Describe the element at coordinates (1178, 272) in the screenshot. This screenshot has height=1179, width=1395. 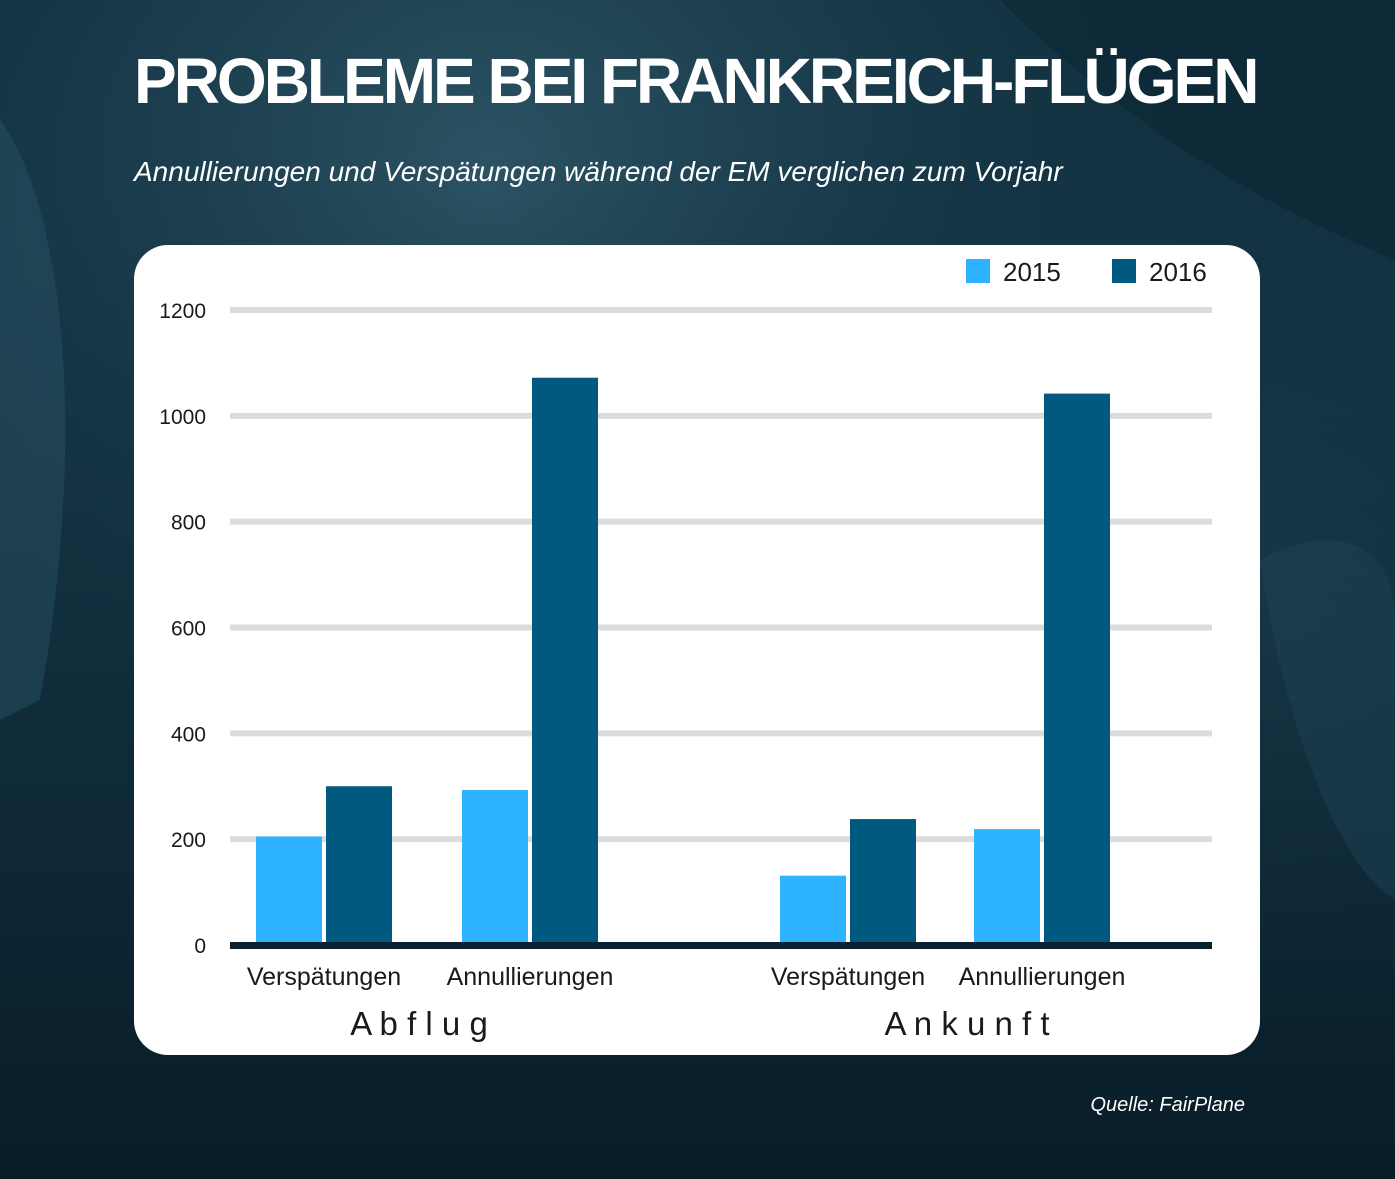
I see `legend-label: 2016` at that location.